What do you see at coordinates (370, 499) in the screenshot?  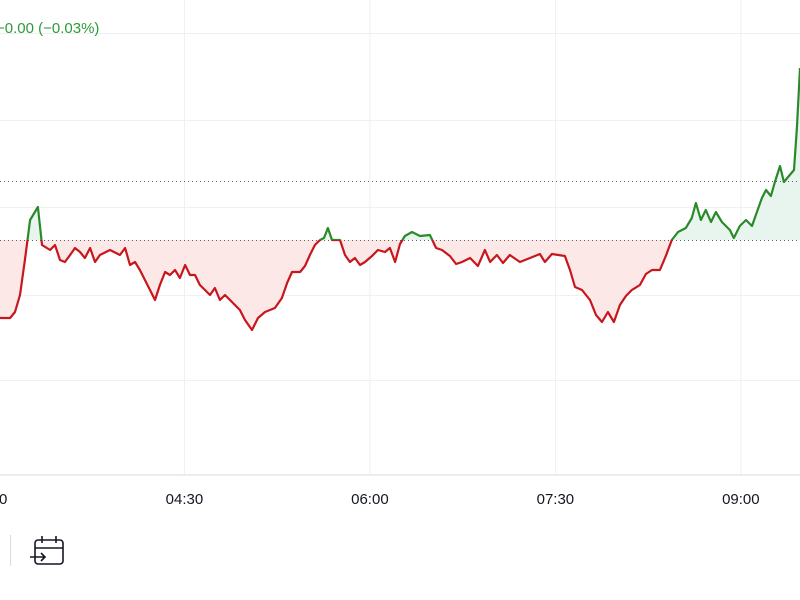 I see `x-tick-label: 06:00` at bounding box center [370, 499].